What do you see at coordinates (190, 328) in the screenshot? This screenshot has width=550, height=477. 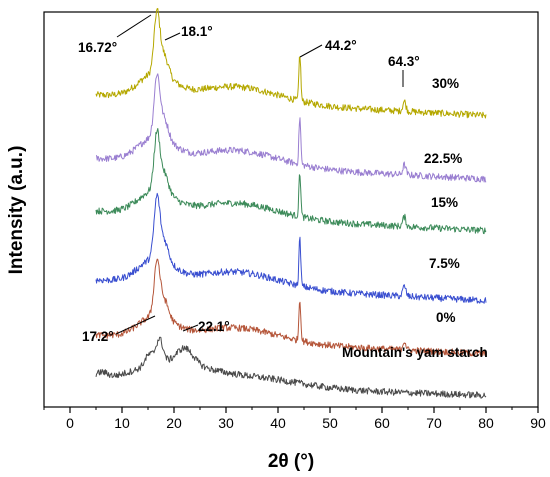 I see `annotation-22-1-leader` at bounding box center [190, 328].